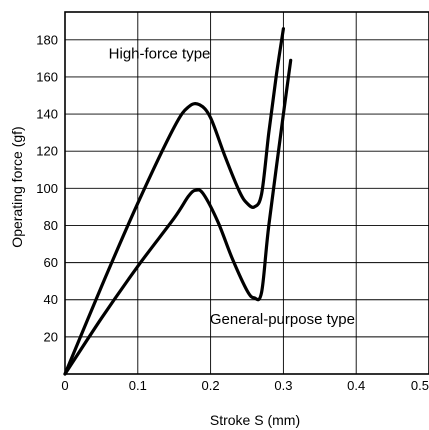  What do you see at coordinates (51, 299) in the screenshot?
I see `y-tick-label: 40` at bounding box center [51, 299].